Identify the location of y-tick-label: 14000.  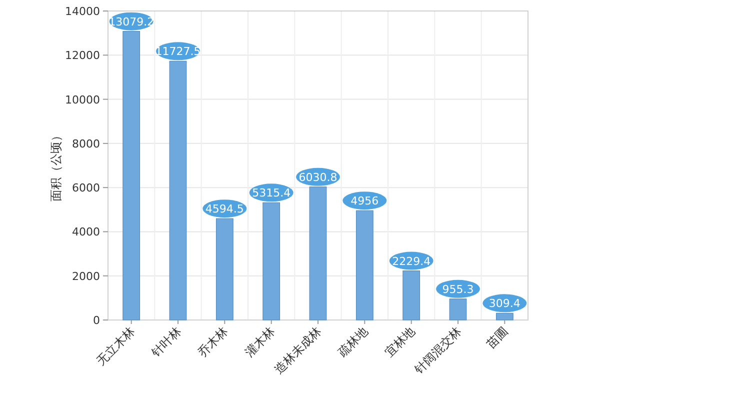
(82, 11).